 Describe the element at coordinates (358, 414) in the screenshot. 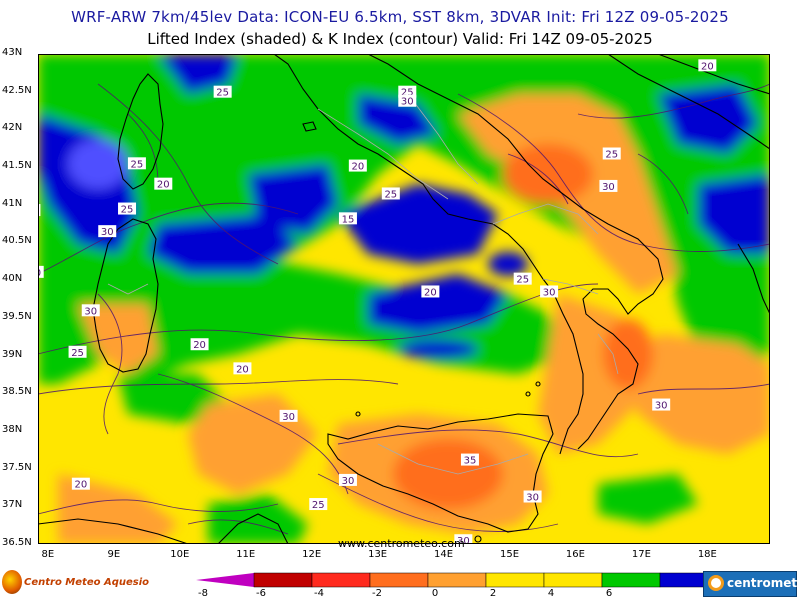

I see `island-ustica` at that location.